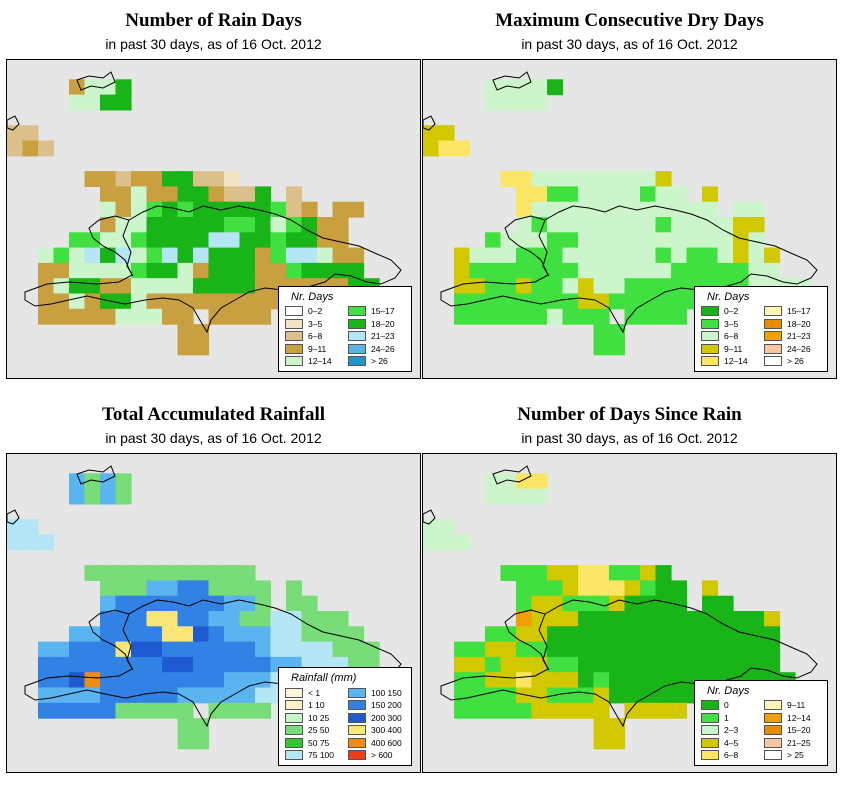 The image size is (853, 793). I want to click on hispaniola-outline, so click(213, 663).